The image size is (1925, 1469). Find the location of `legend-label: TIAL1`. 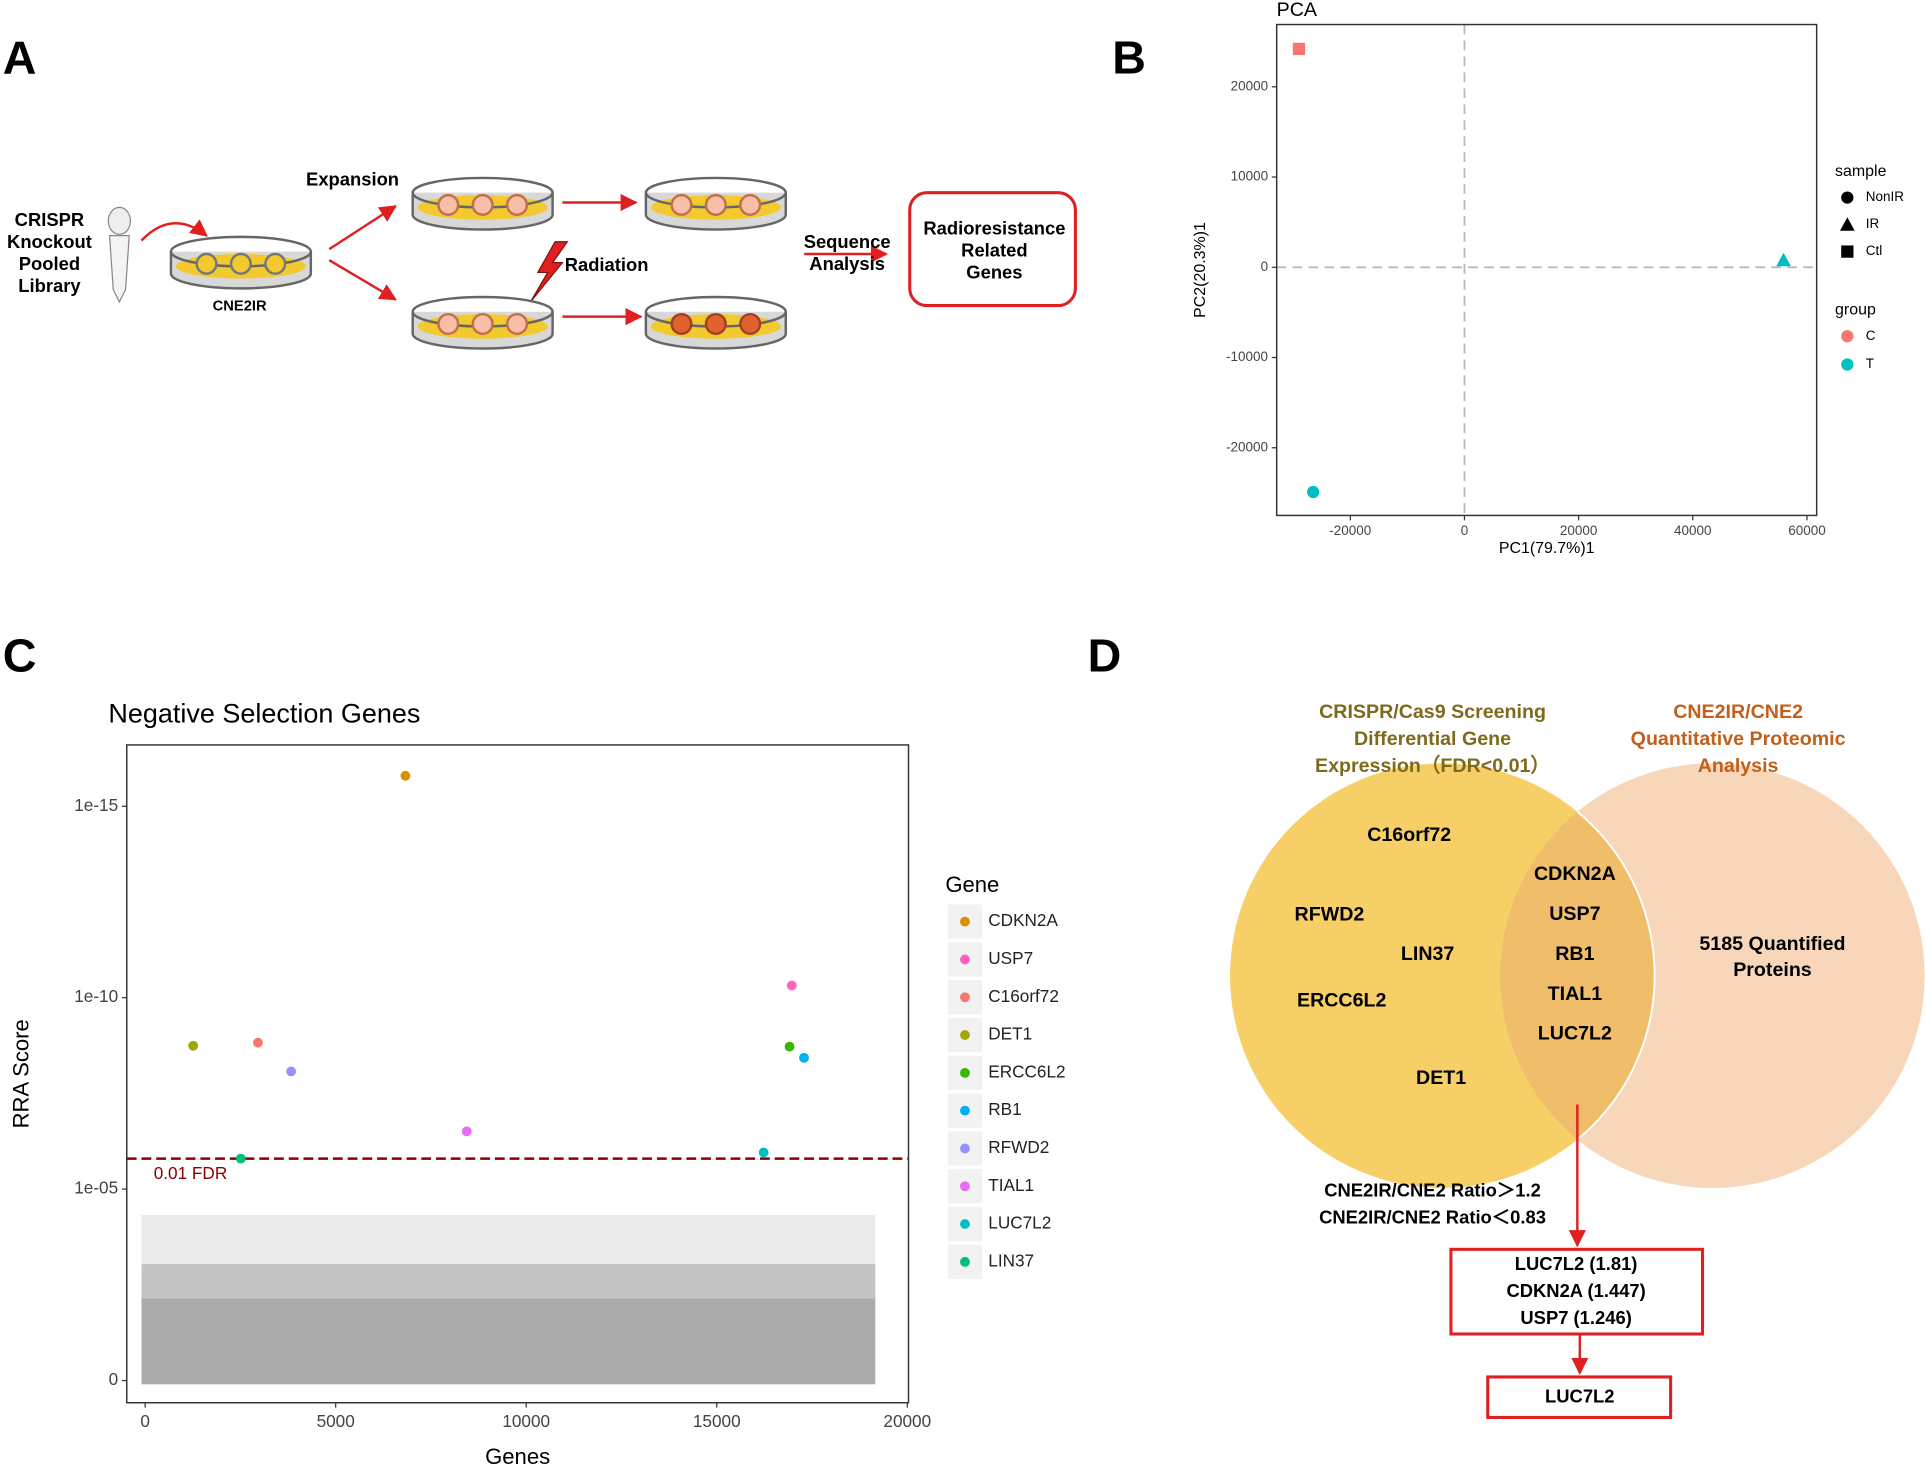

legend-label: TIAL1 is located at coordinates (1011, 1185).